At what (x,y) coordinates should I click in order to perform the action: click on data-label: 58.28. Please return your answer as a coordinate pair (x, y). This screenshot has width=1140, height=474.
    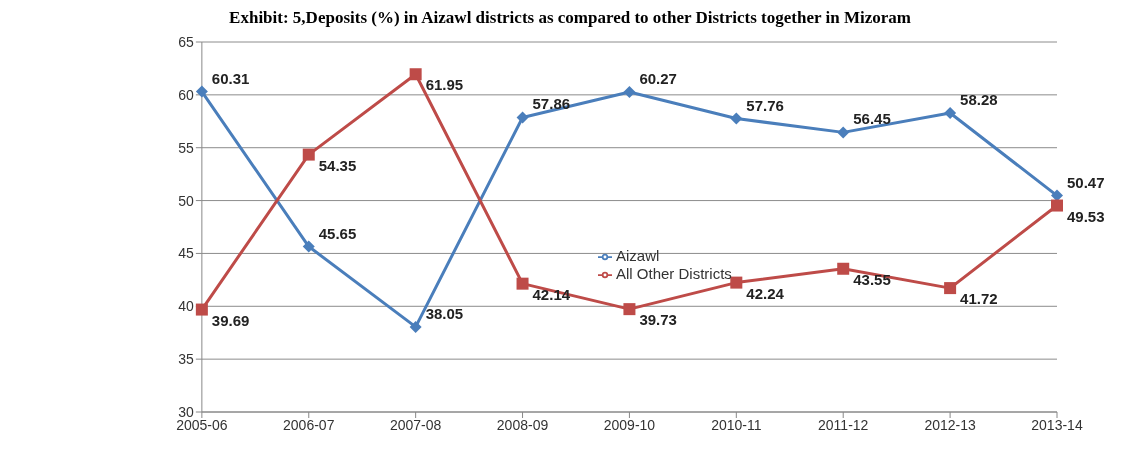
    Looking at the image, I should click on (979, 100).